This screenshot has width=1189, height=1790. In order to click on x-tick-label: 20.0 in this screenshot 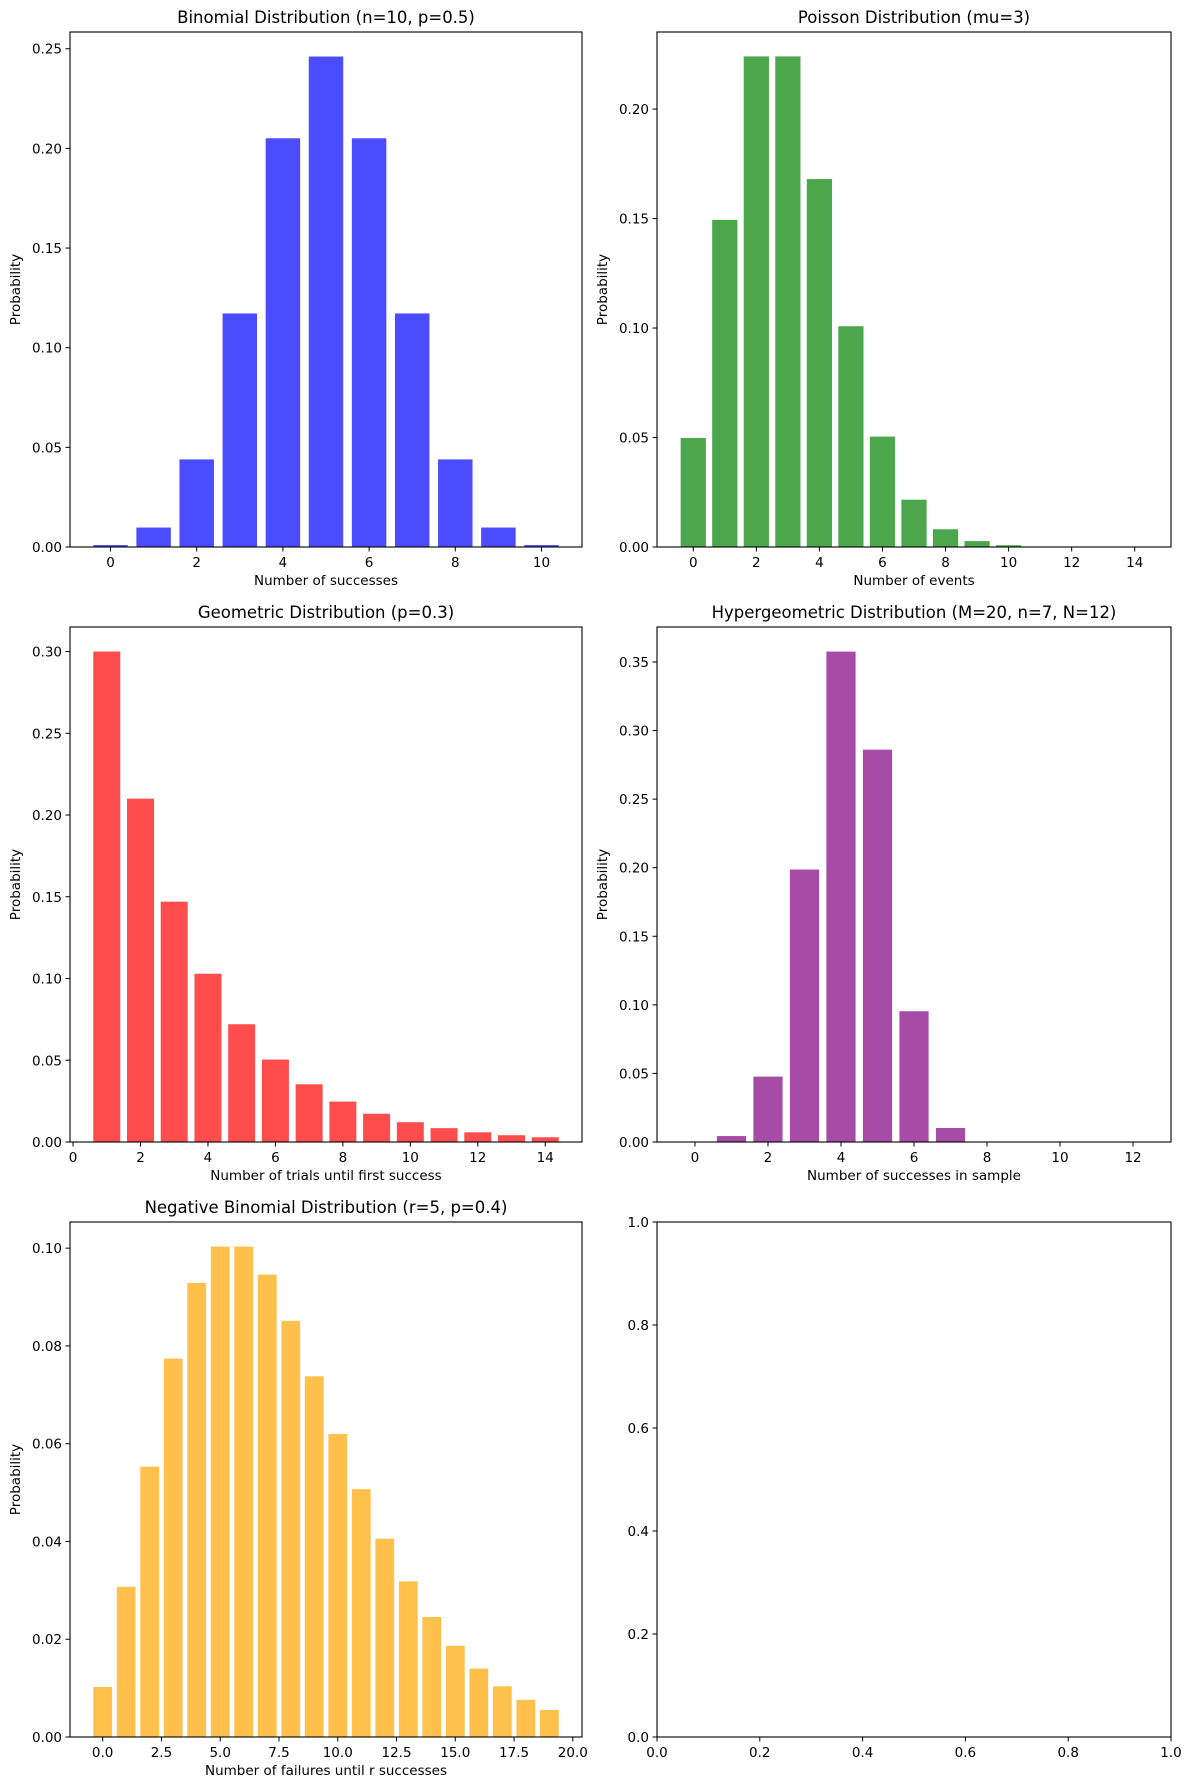, I will do `click(573, 1753)`.